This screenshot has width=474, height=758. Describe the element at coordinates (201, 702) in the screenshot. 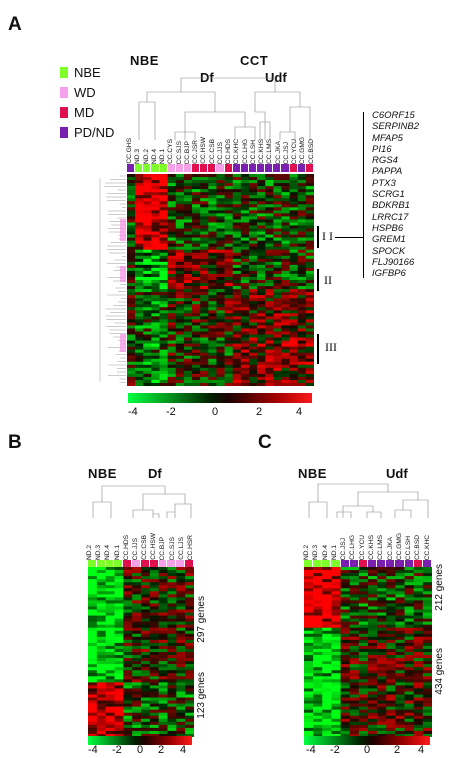

I see `panel-b-gene-count-123: 123 genes` at that location.